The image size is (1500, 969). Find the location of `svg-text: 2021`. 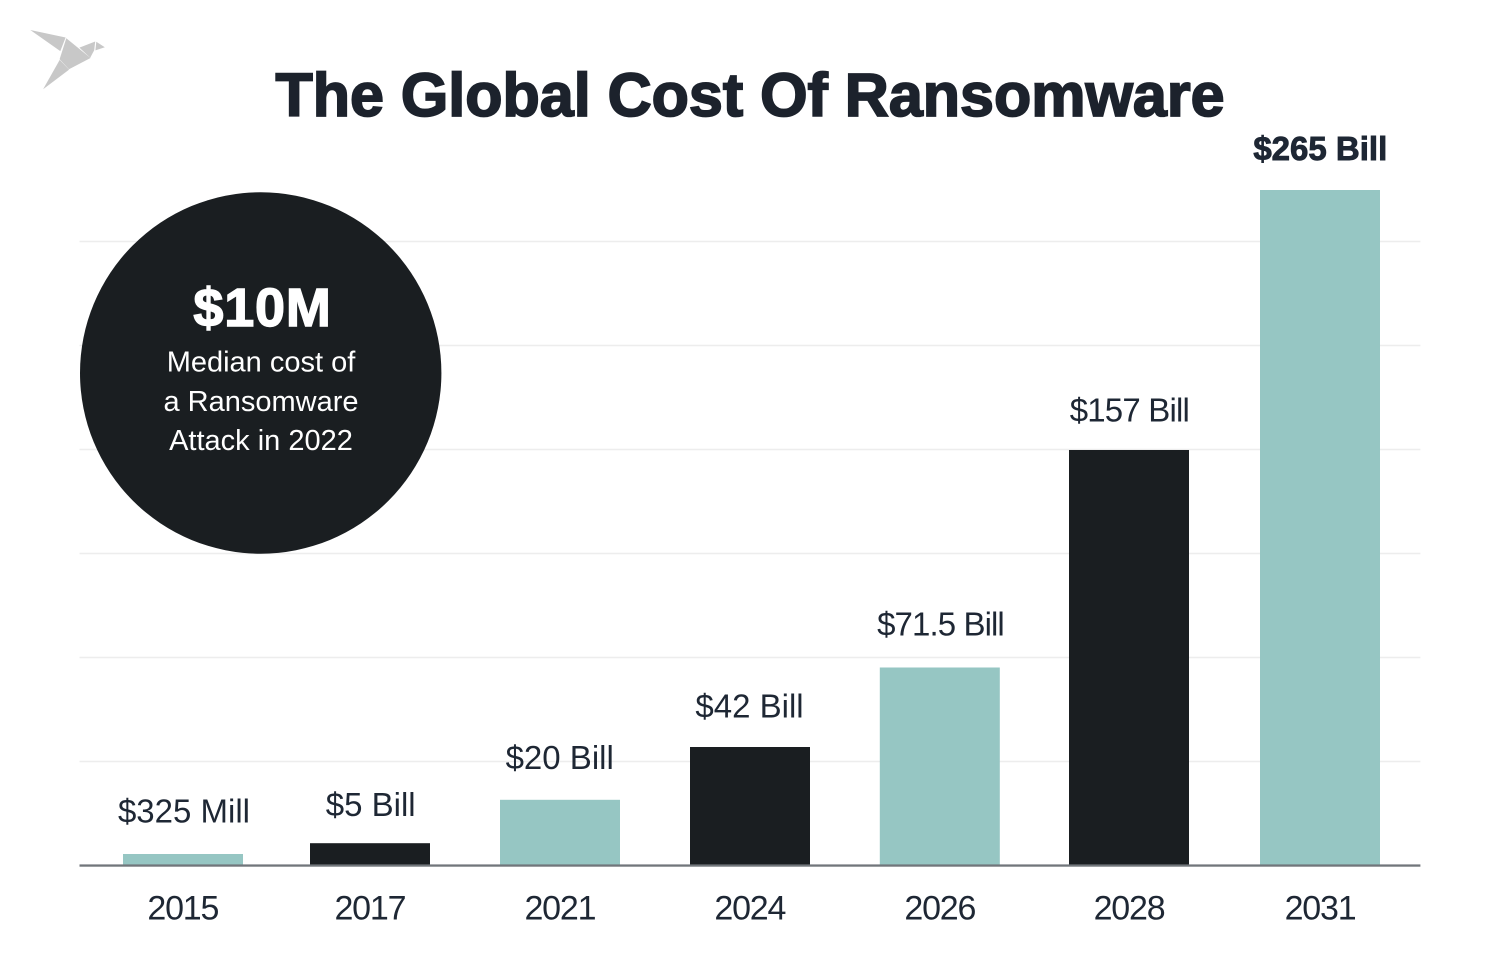

svg-text: 2021 is located at coordinates (559, 908).